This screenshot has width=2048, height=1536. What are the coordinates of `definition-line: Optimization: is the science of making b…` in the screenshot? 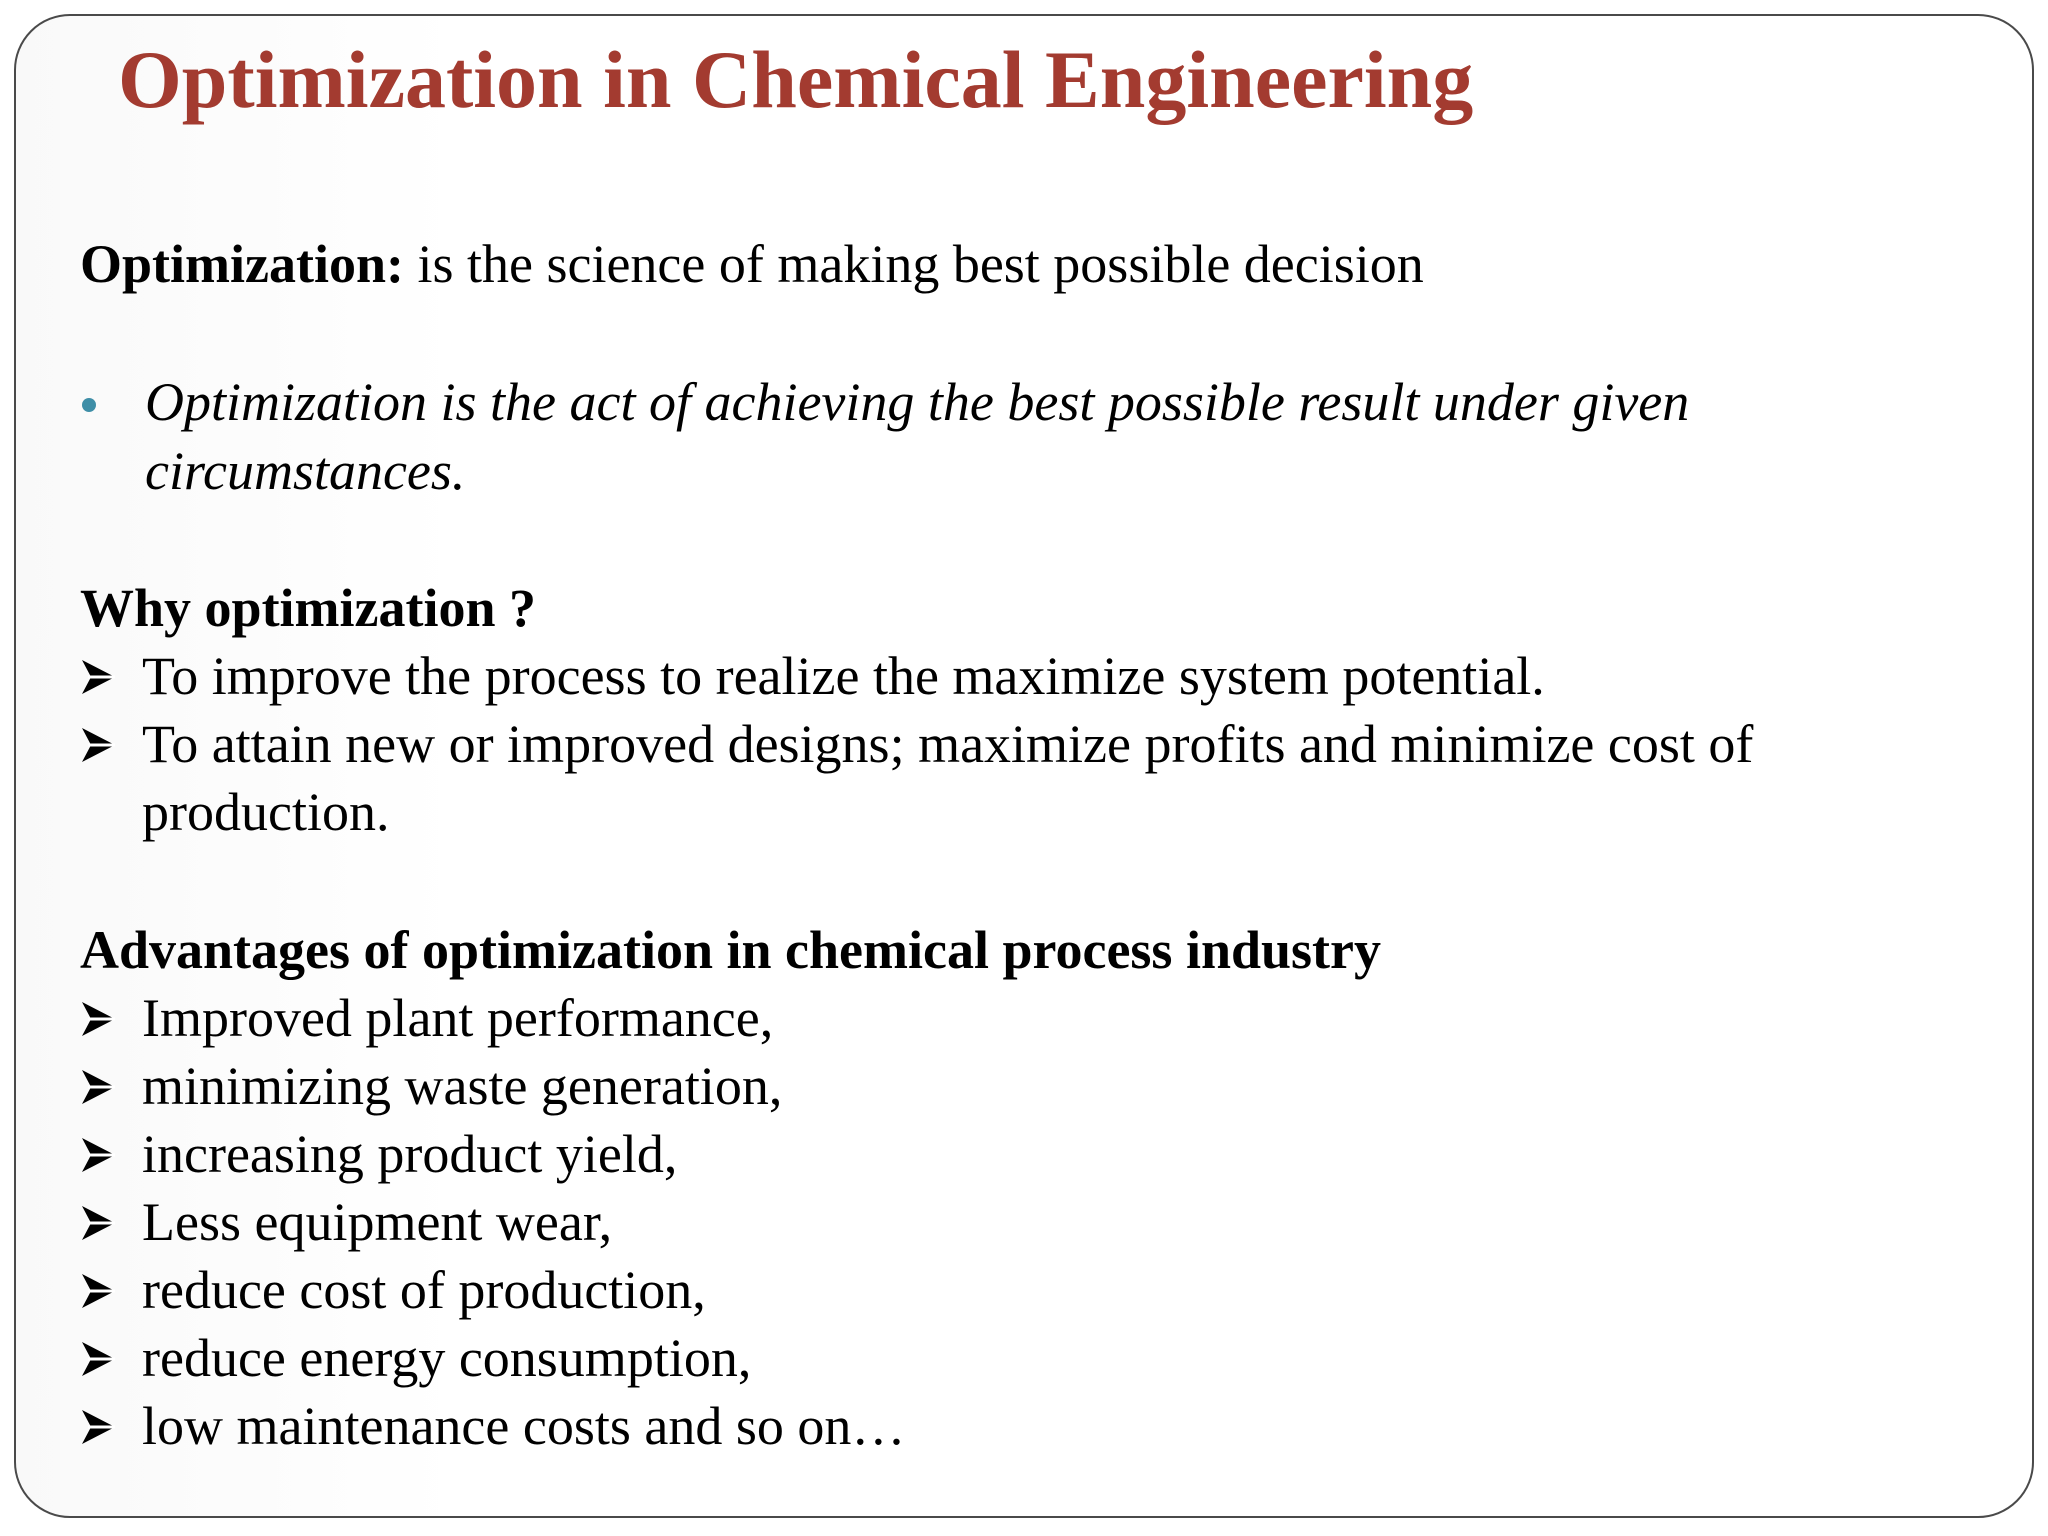 It's located at (752, 264).